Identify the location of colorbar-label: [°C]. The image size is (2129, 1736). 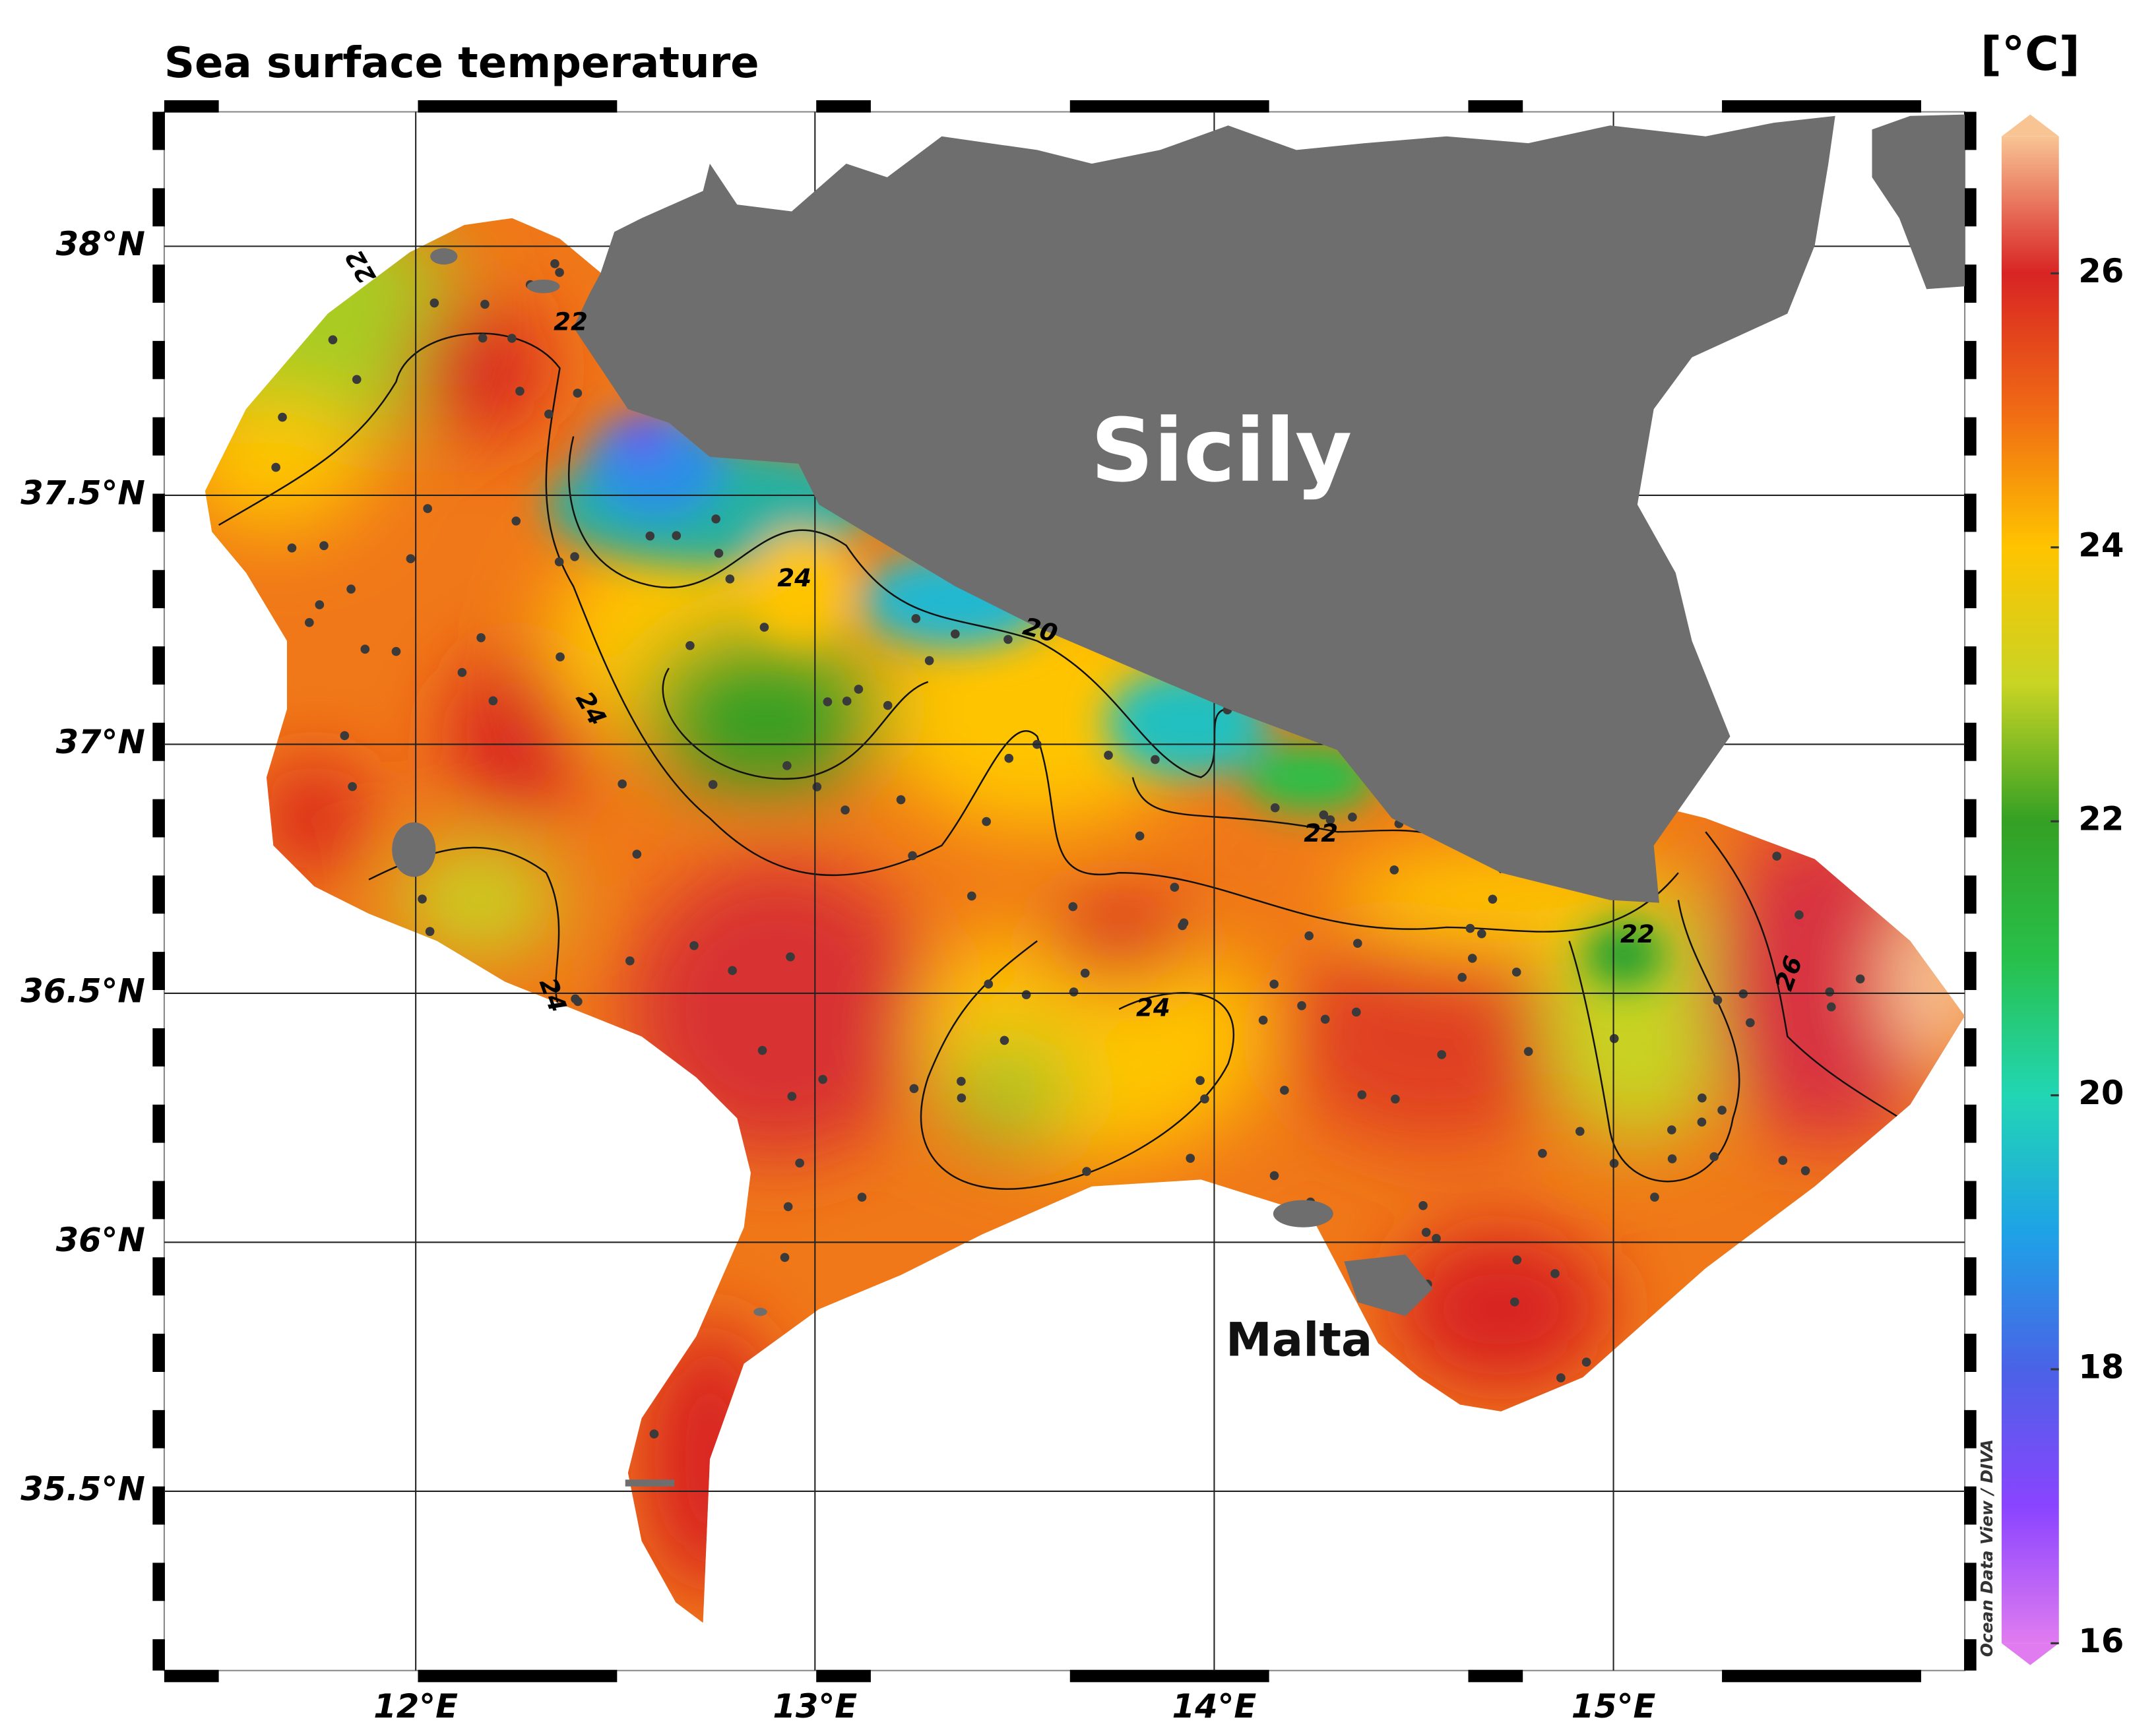
(2030, 54).